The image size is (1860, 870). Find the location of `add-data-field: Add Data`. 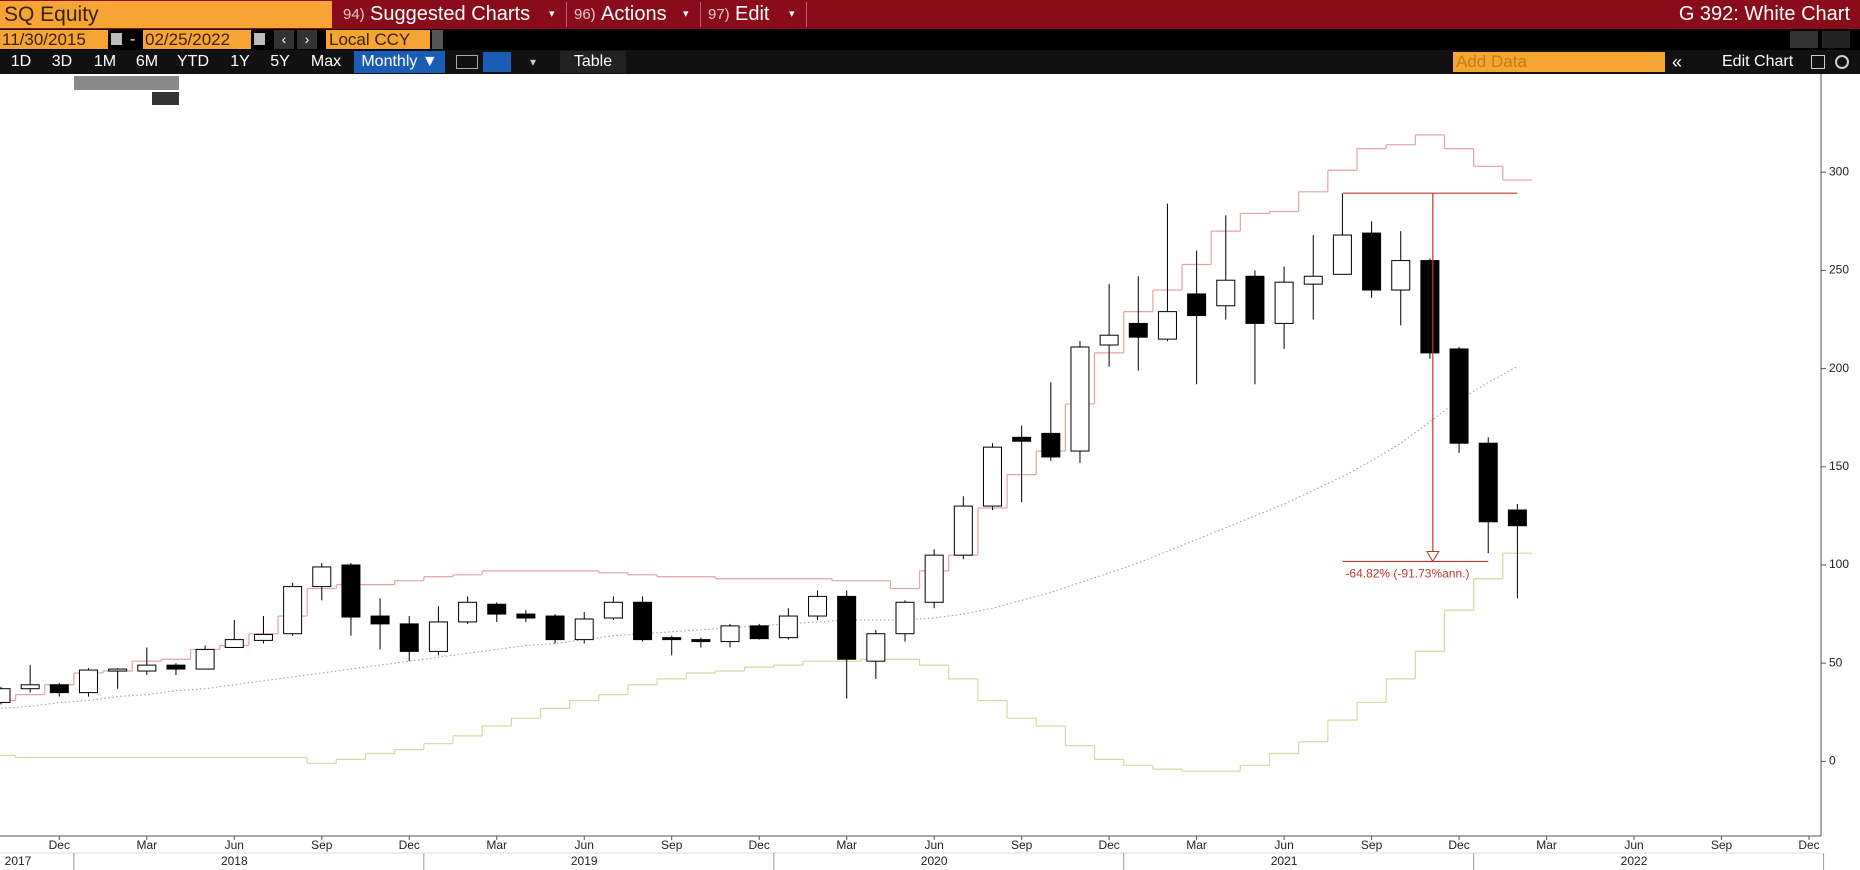

add-data-field: Add Data is located at coordinates (1559, 62).